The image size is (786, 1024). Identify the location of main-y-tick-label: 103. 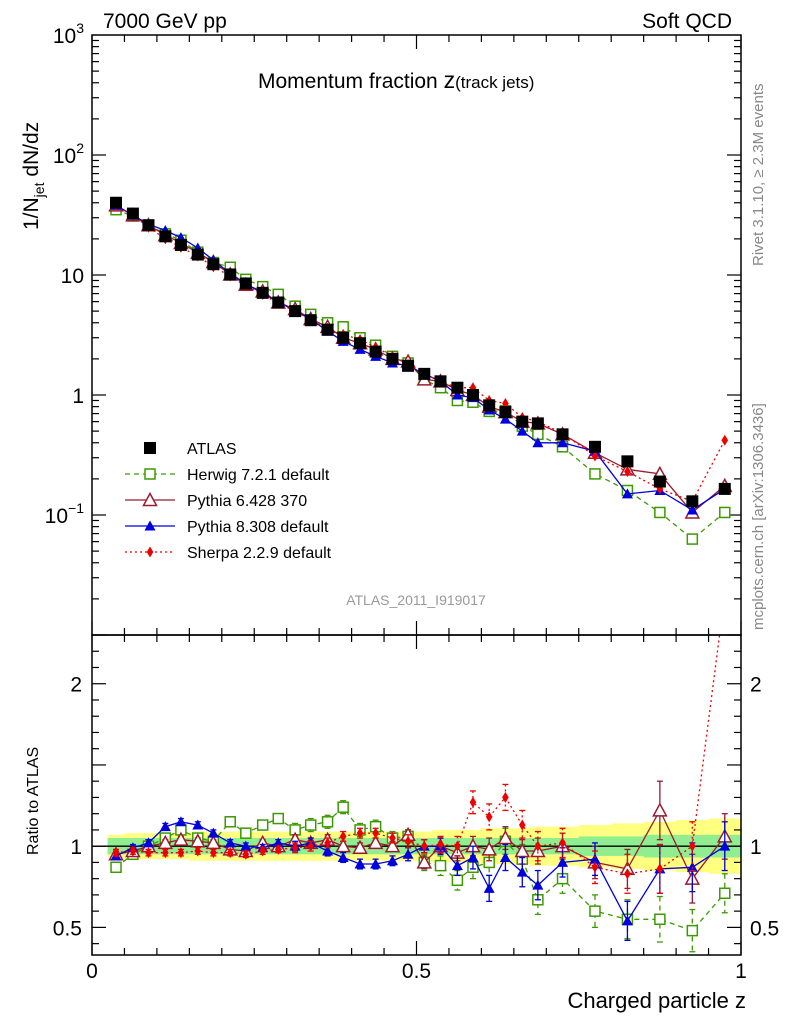
(68, 34).